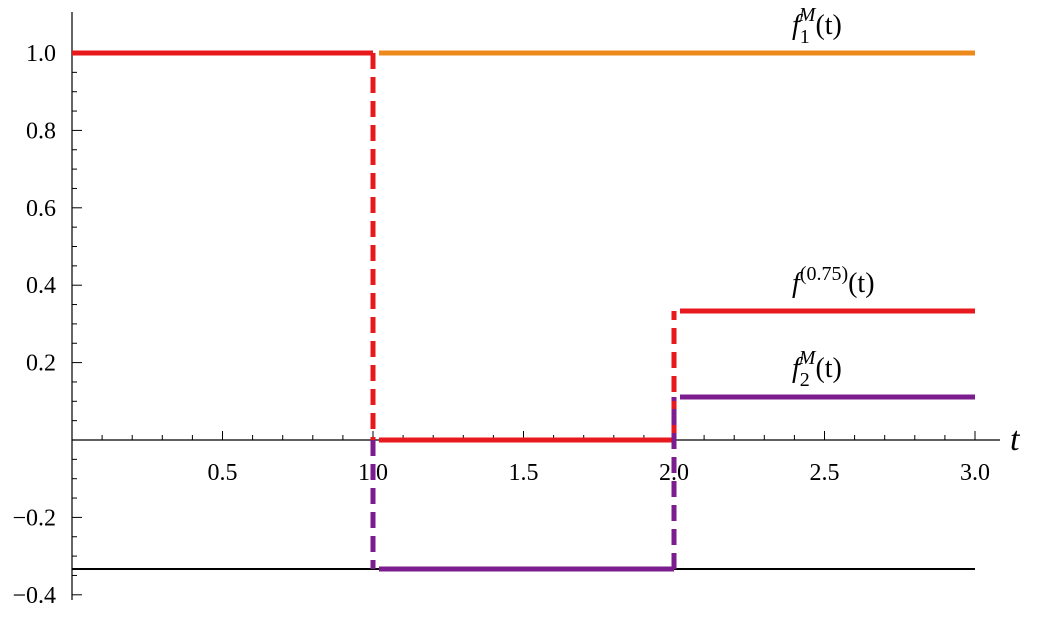  I want to click on label-sub: 2, so click(805, 380).